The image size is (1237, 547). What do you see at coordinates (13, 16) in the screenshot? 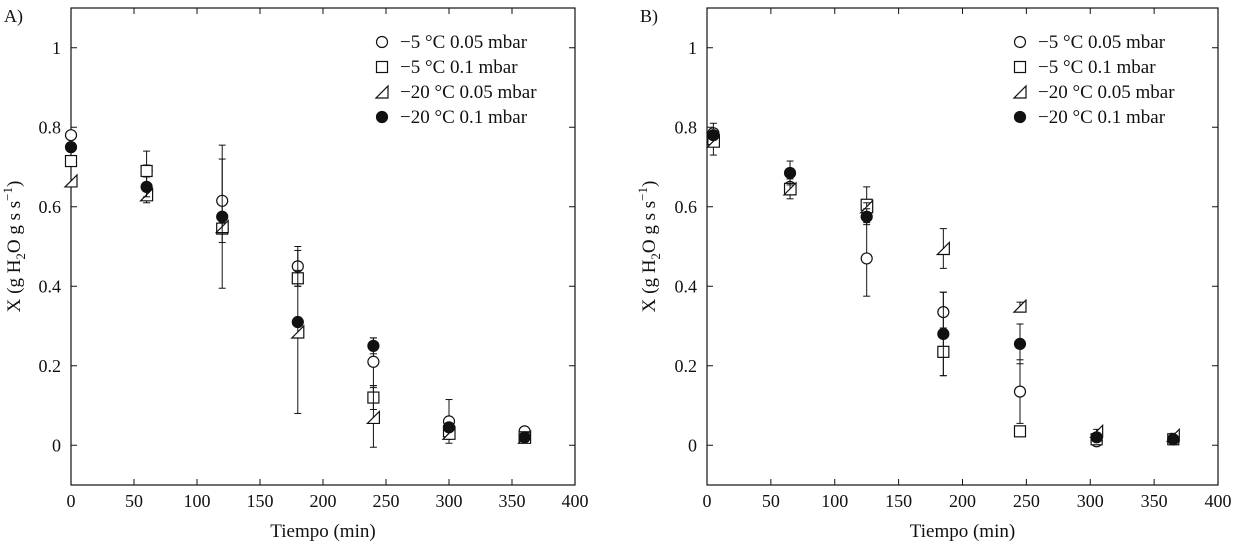
I see `panel-label: A)` at bounding box center [13, 16].